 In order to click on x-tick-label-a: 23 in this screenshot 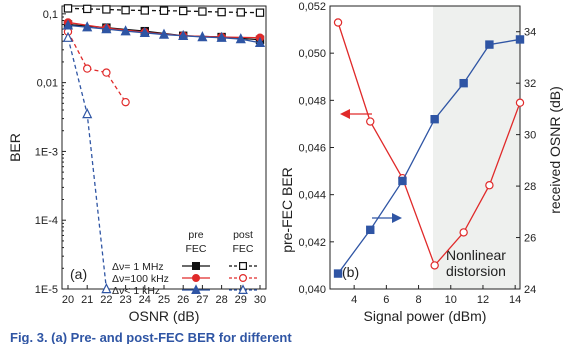, I will do `click(125, 300)`.